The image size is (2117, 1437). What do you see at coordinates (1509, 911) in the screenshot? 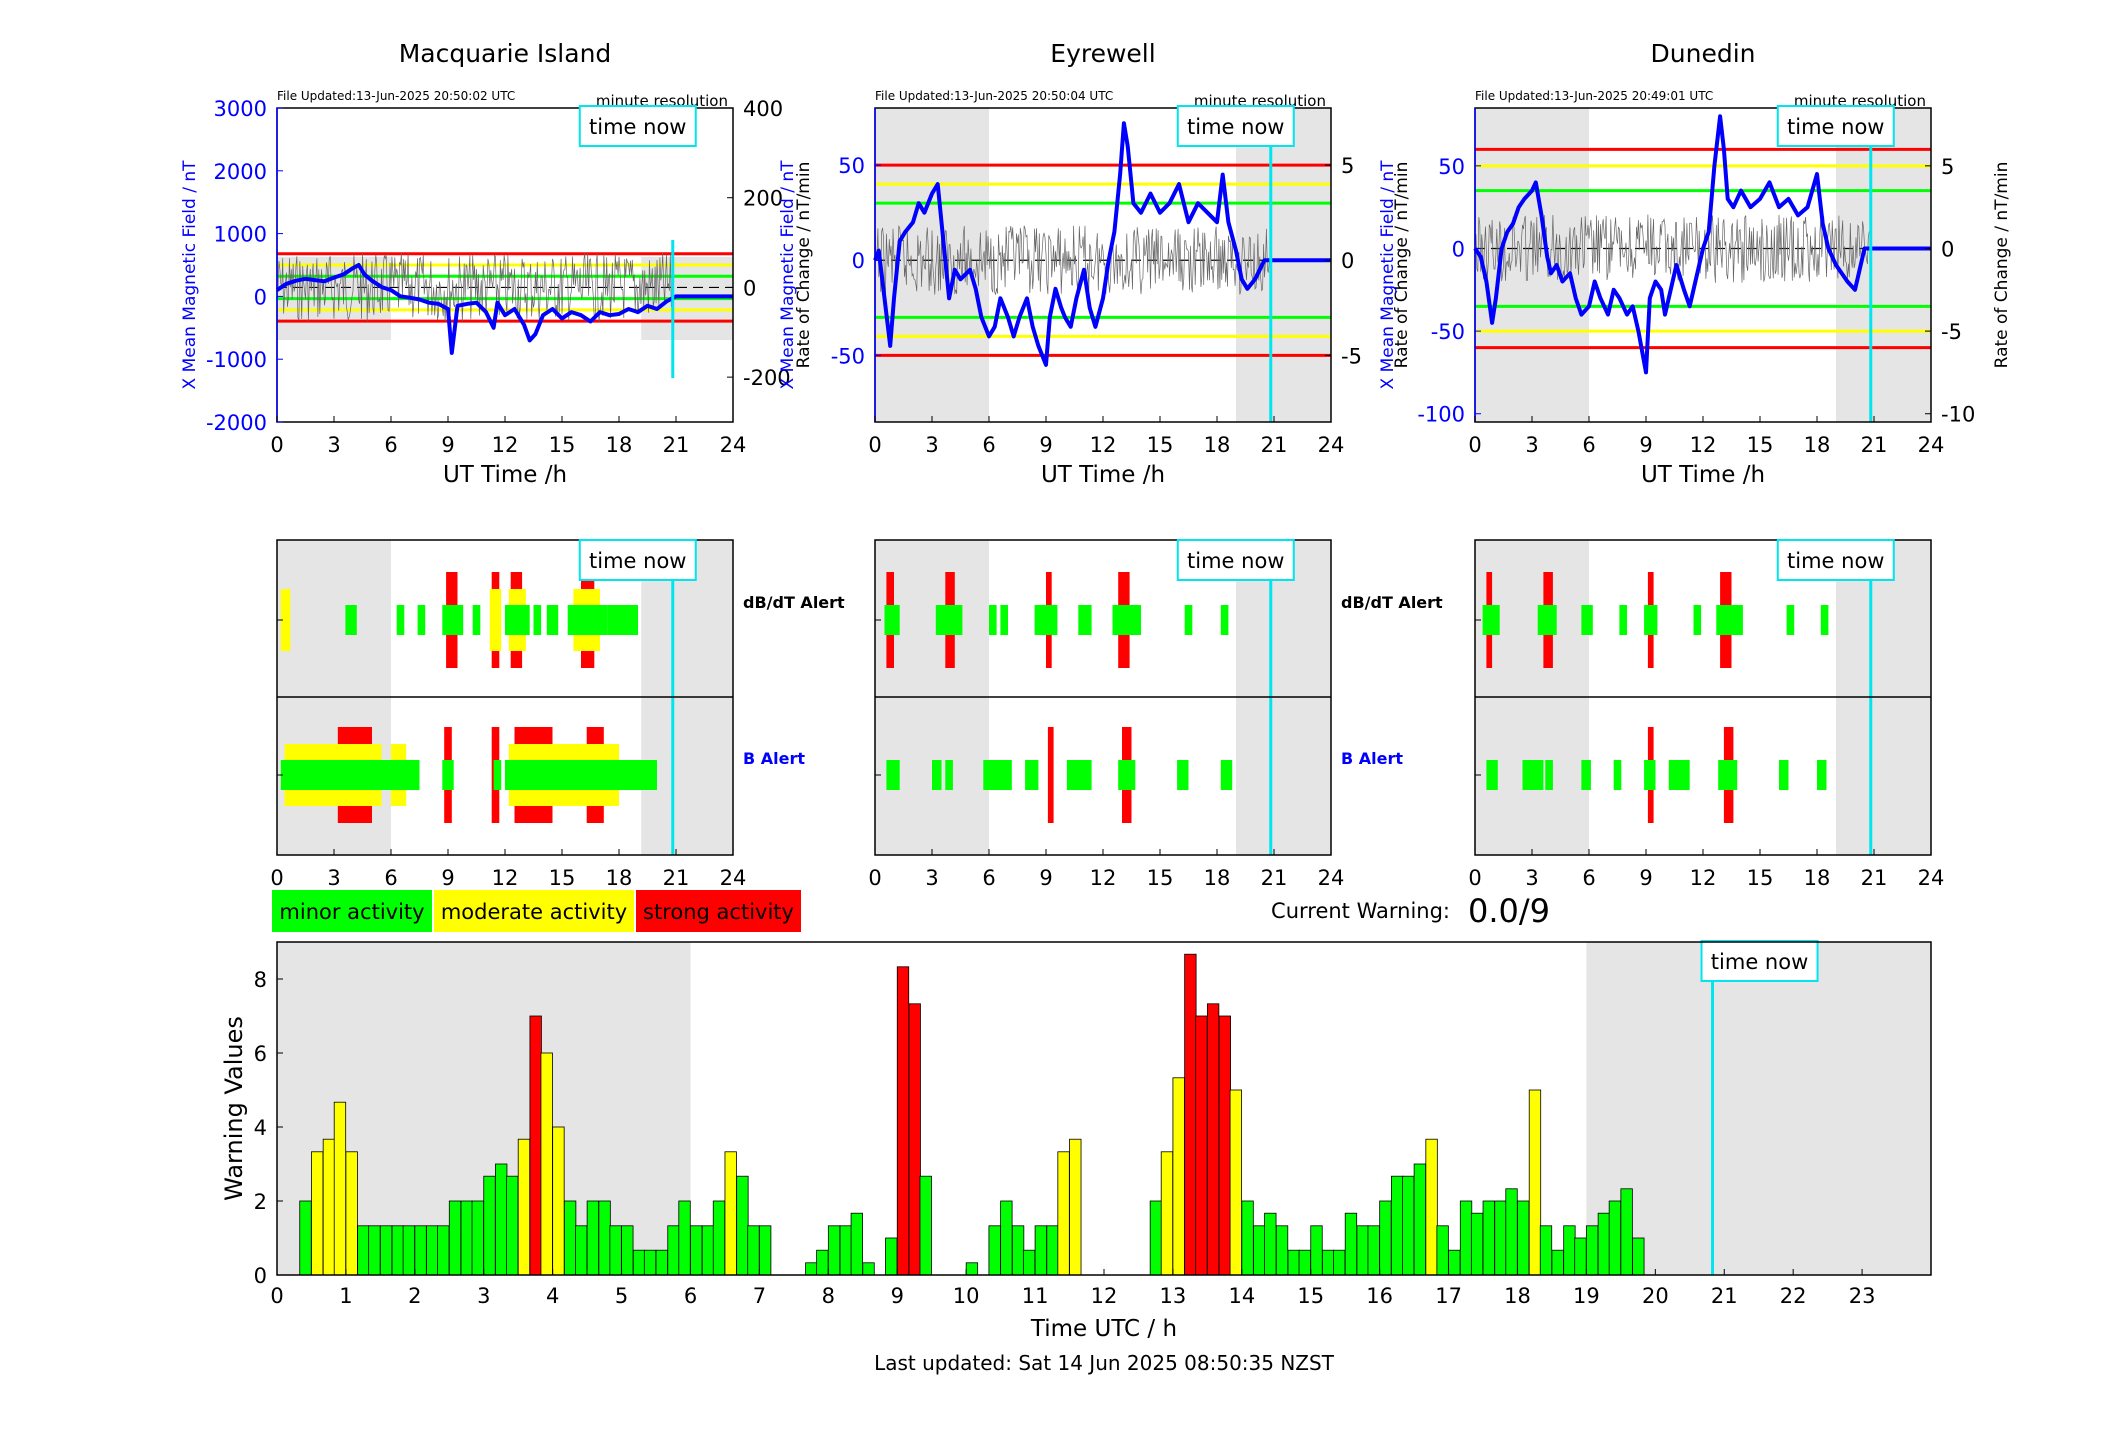
I see `current-warning-value: 0.0/9` at bounding box center [1509, 911].